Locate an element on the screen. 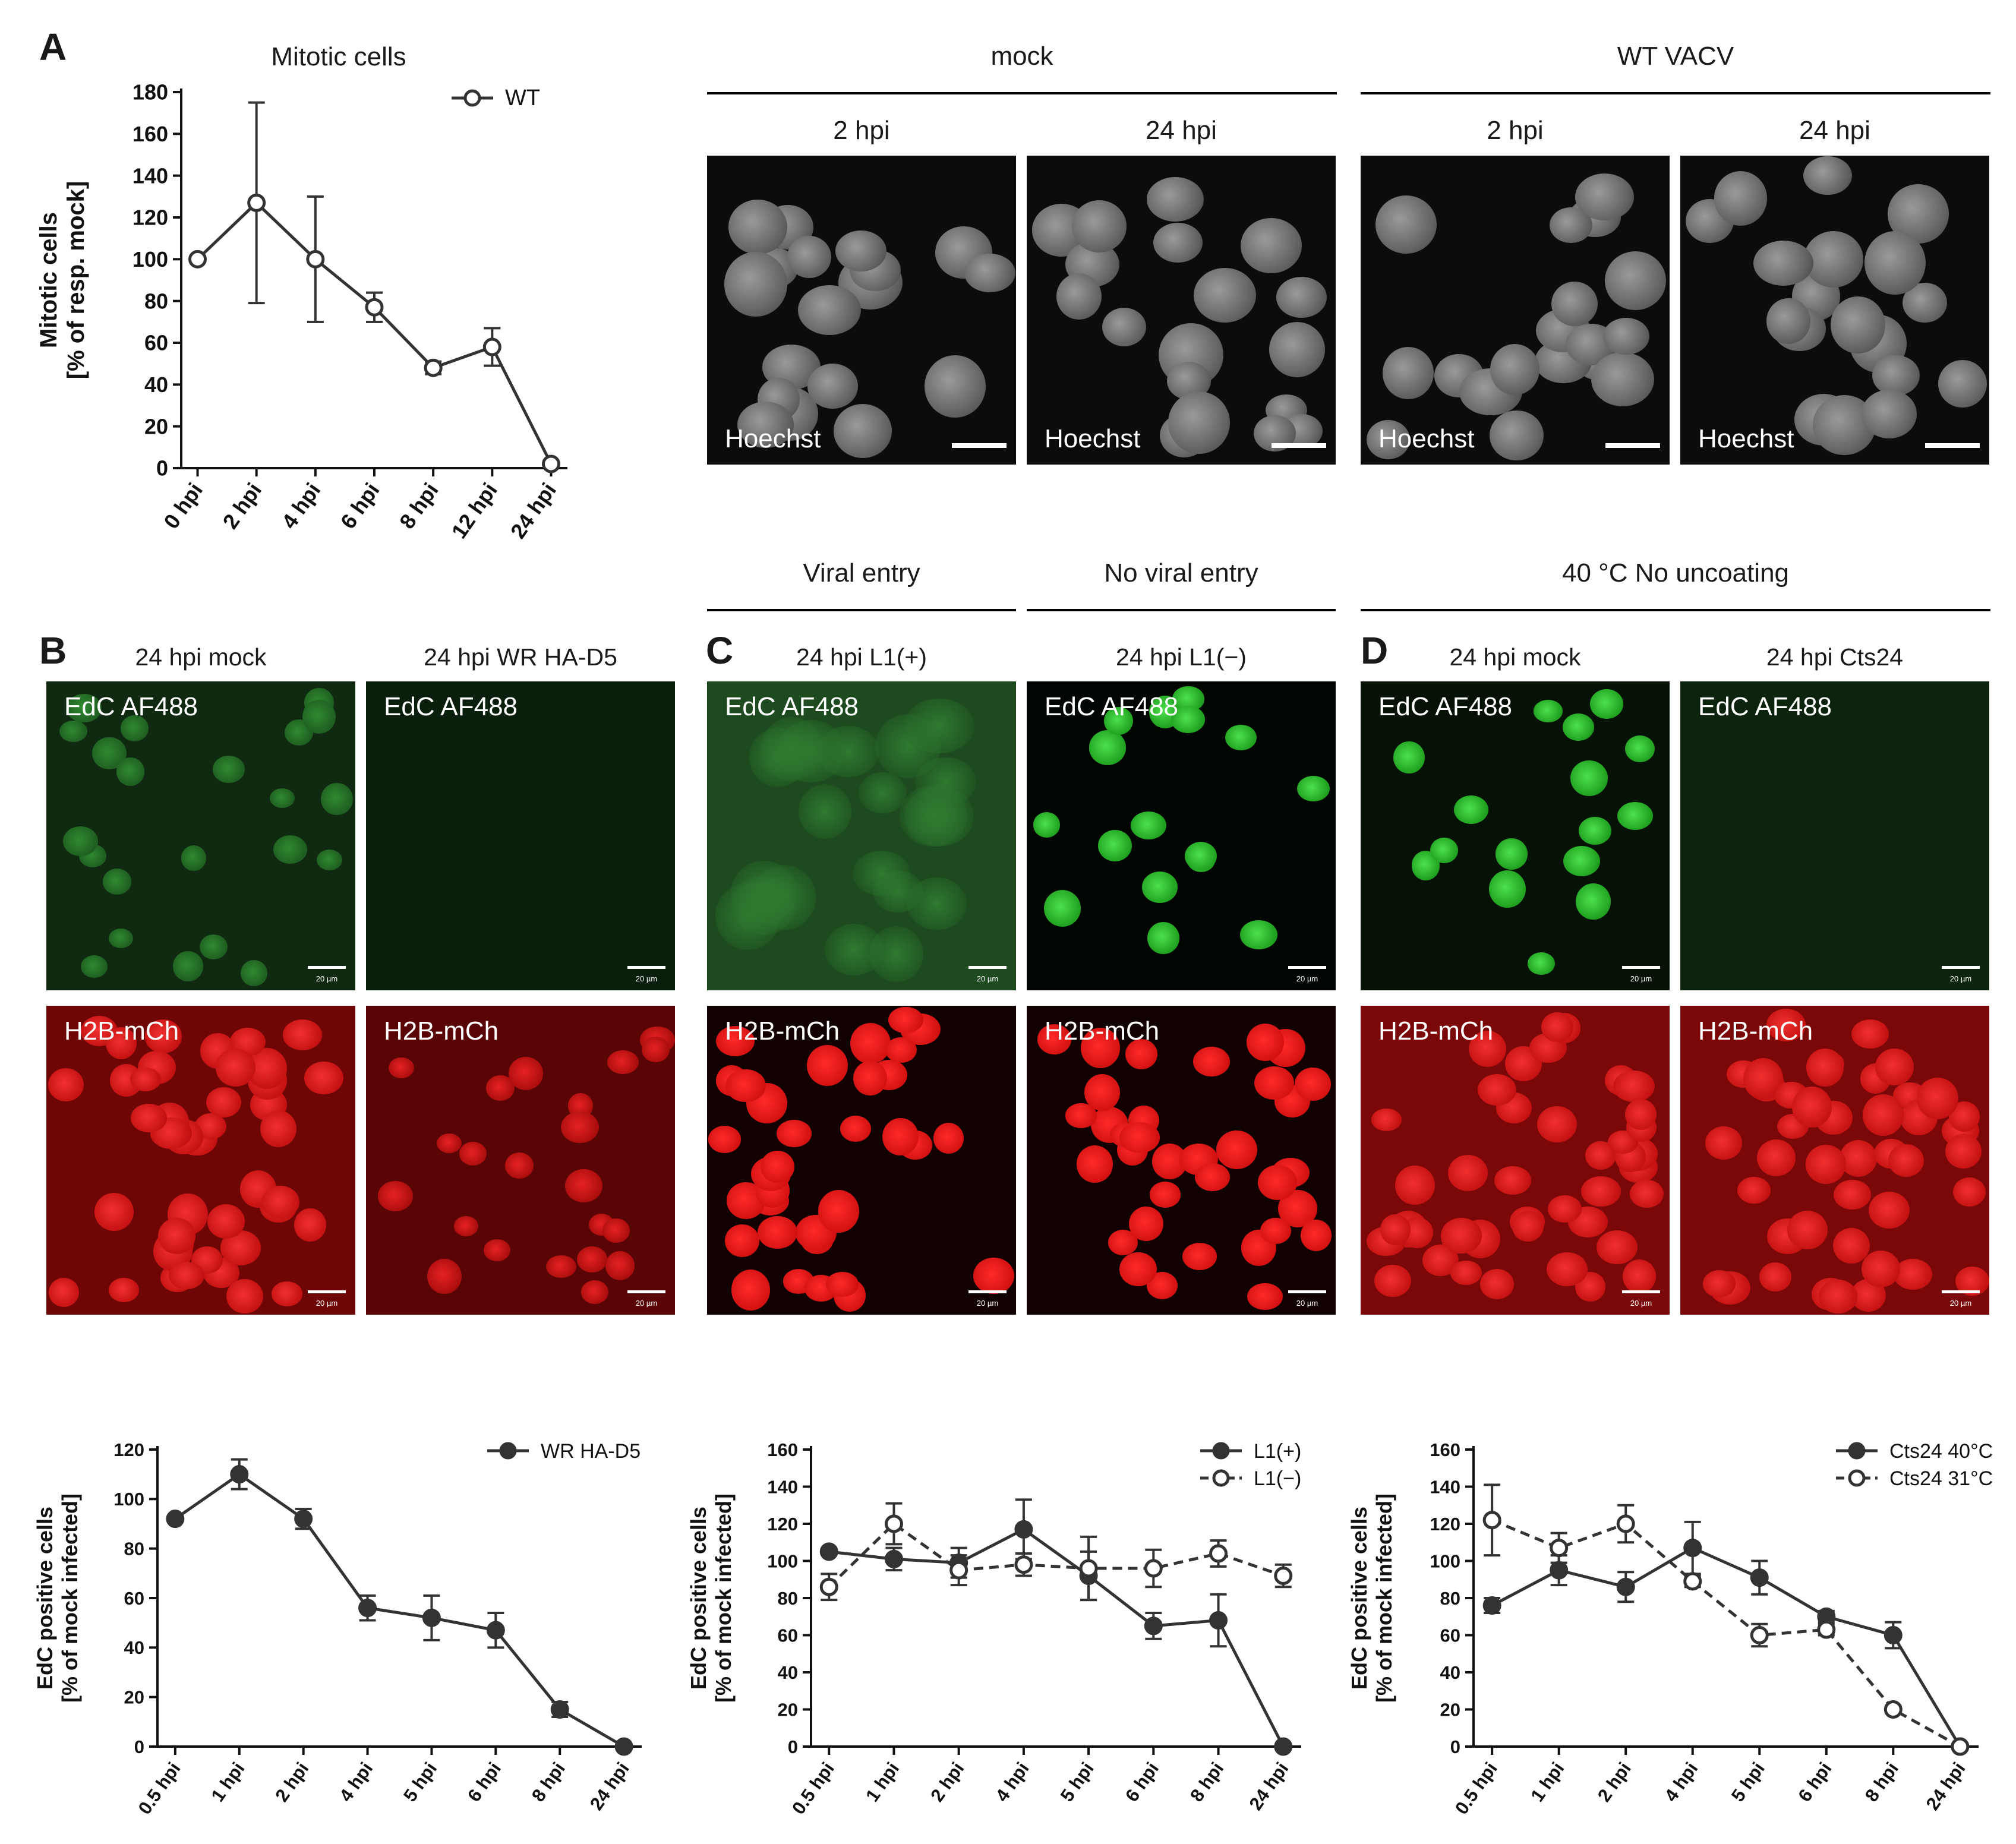  image-h2b-c-l1minus: H2B-mCh 20 µm is located at coordinates (1181, 1160).